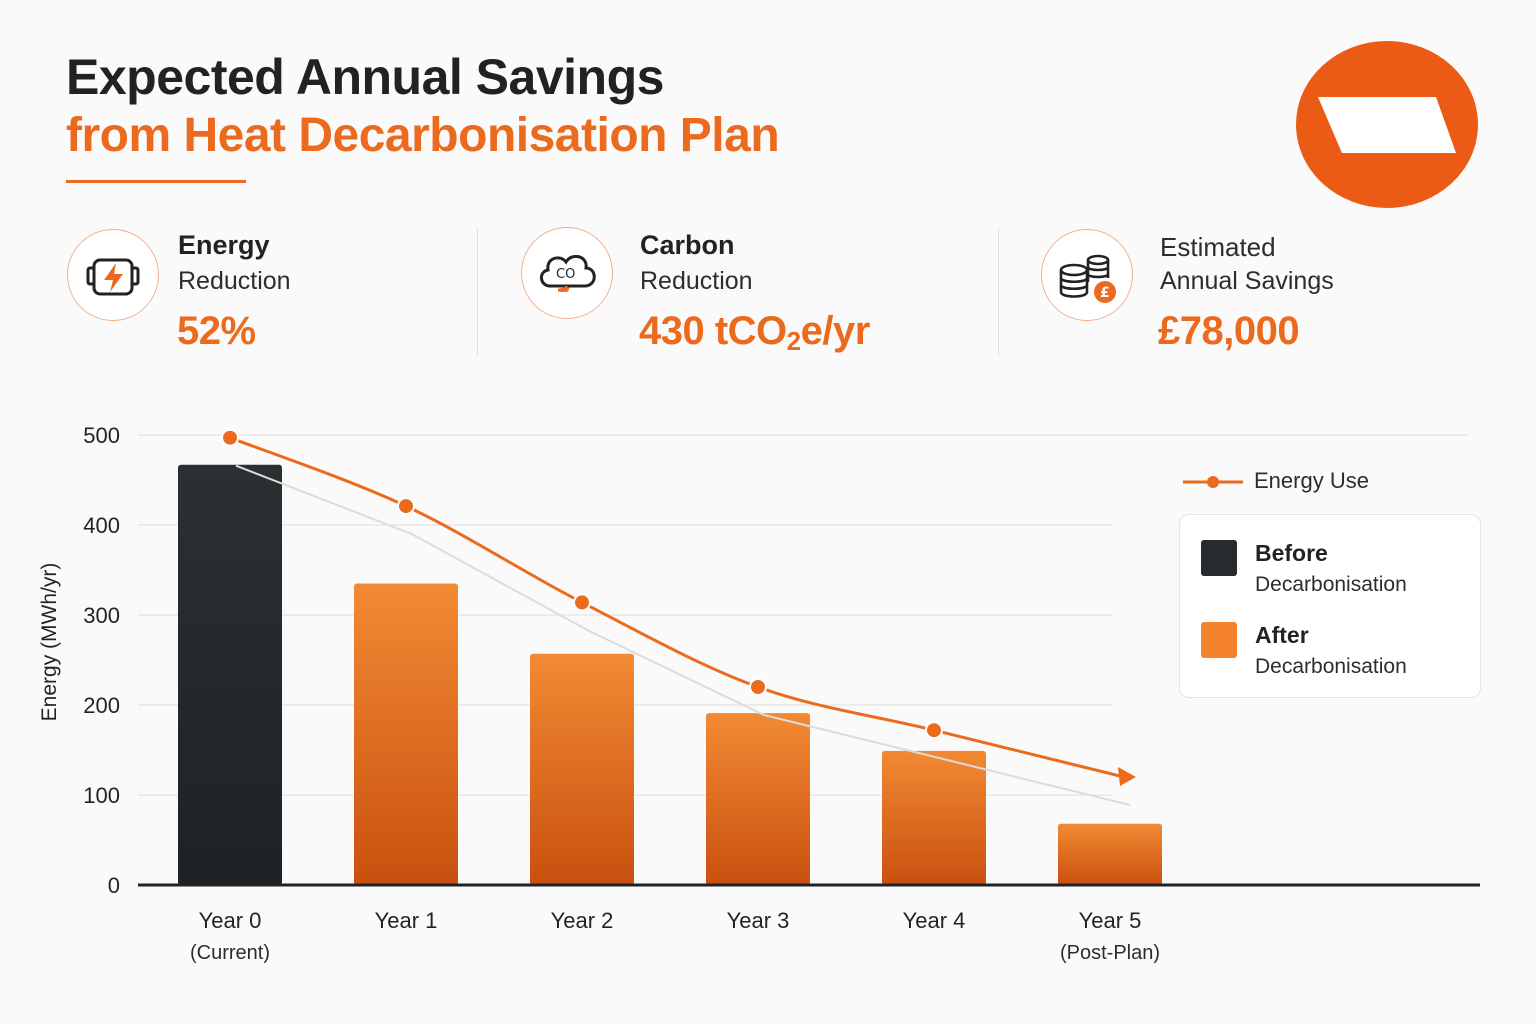 This screenshot has height=1024, width=1536. Describe the element at coordinates (1110, 953) in the screenshot. I see `x-tick-sublabel: (Post-Plan)` at that location.